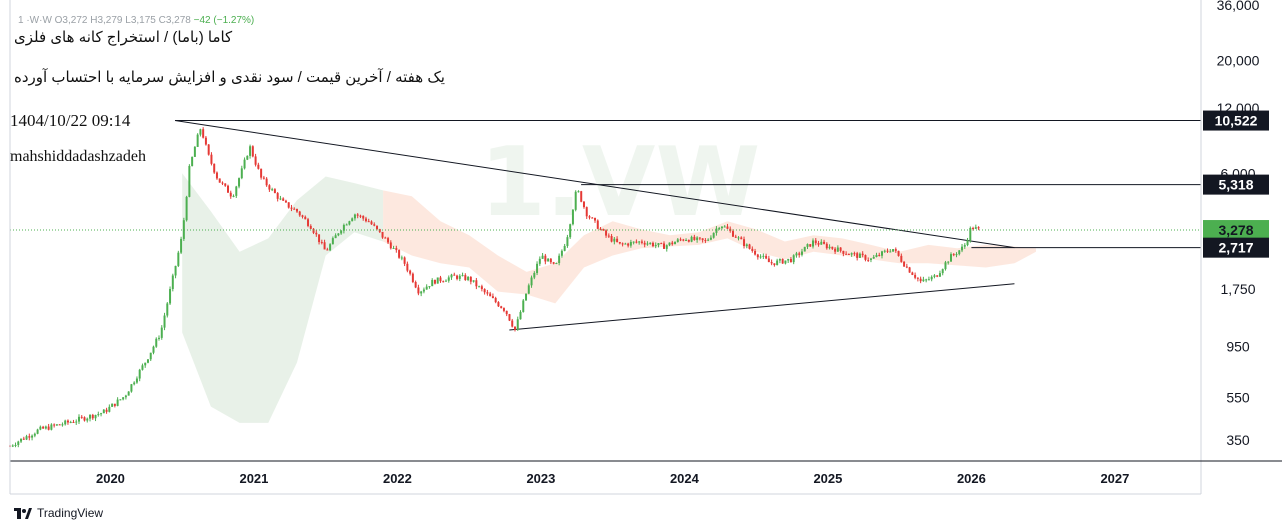 The width and height of the screenshot is (1282, 531). What do you see at coordinates (1236, 184) in the screenshot?
I see `price-label: 5,318` at bounding box center [1236, 184].